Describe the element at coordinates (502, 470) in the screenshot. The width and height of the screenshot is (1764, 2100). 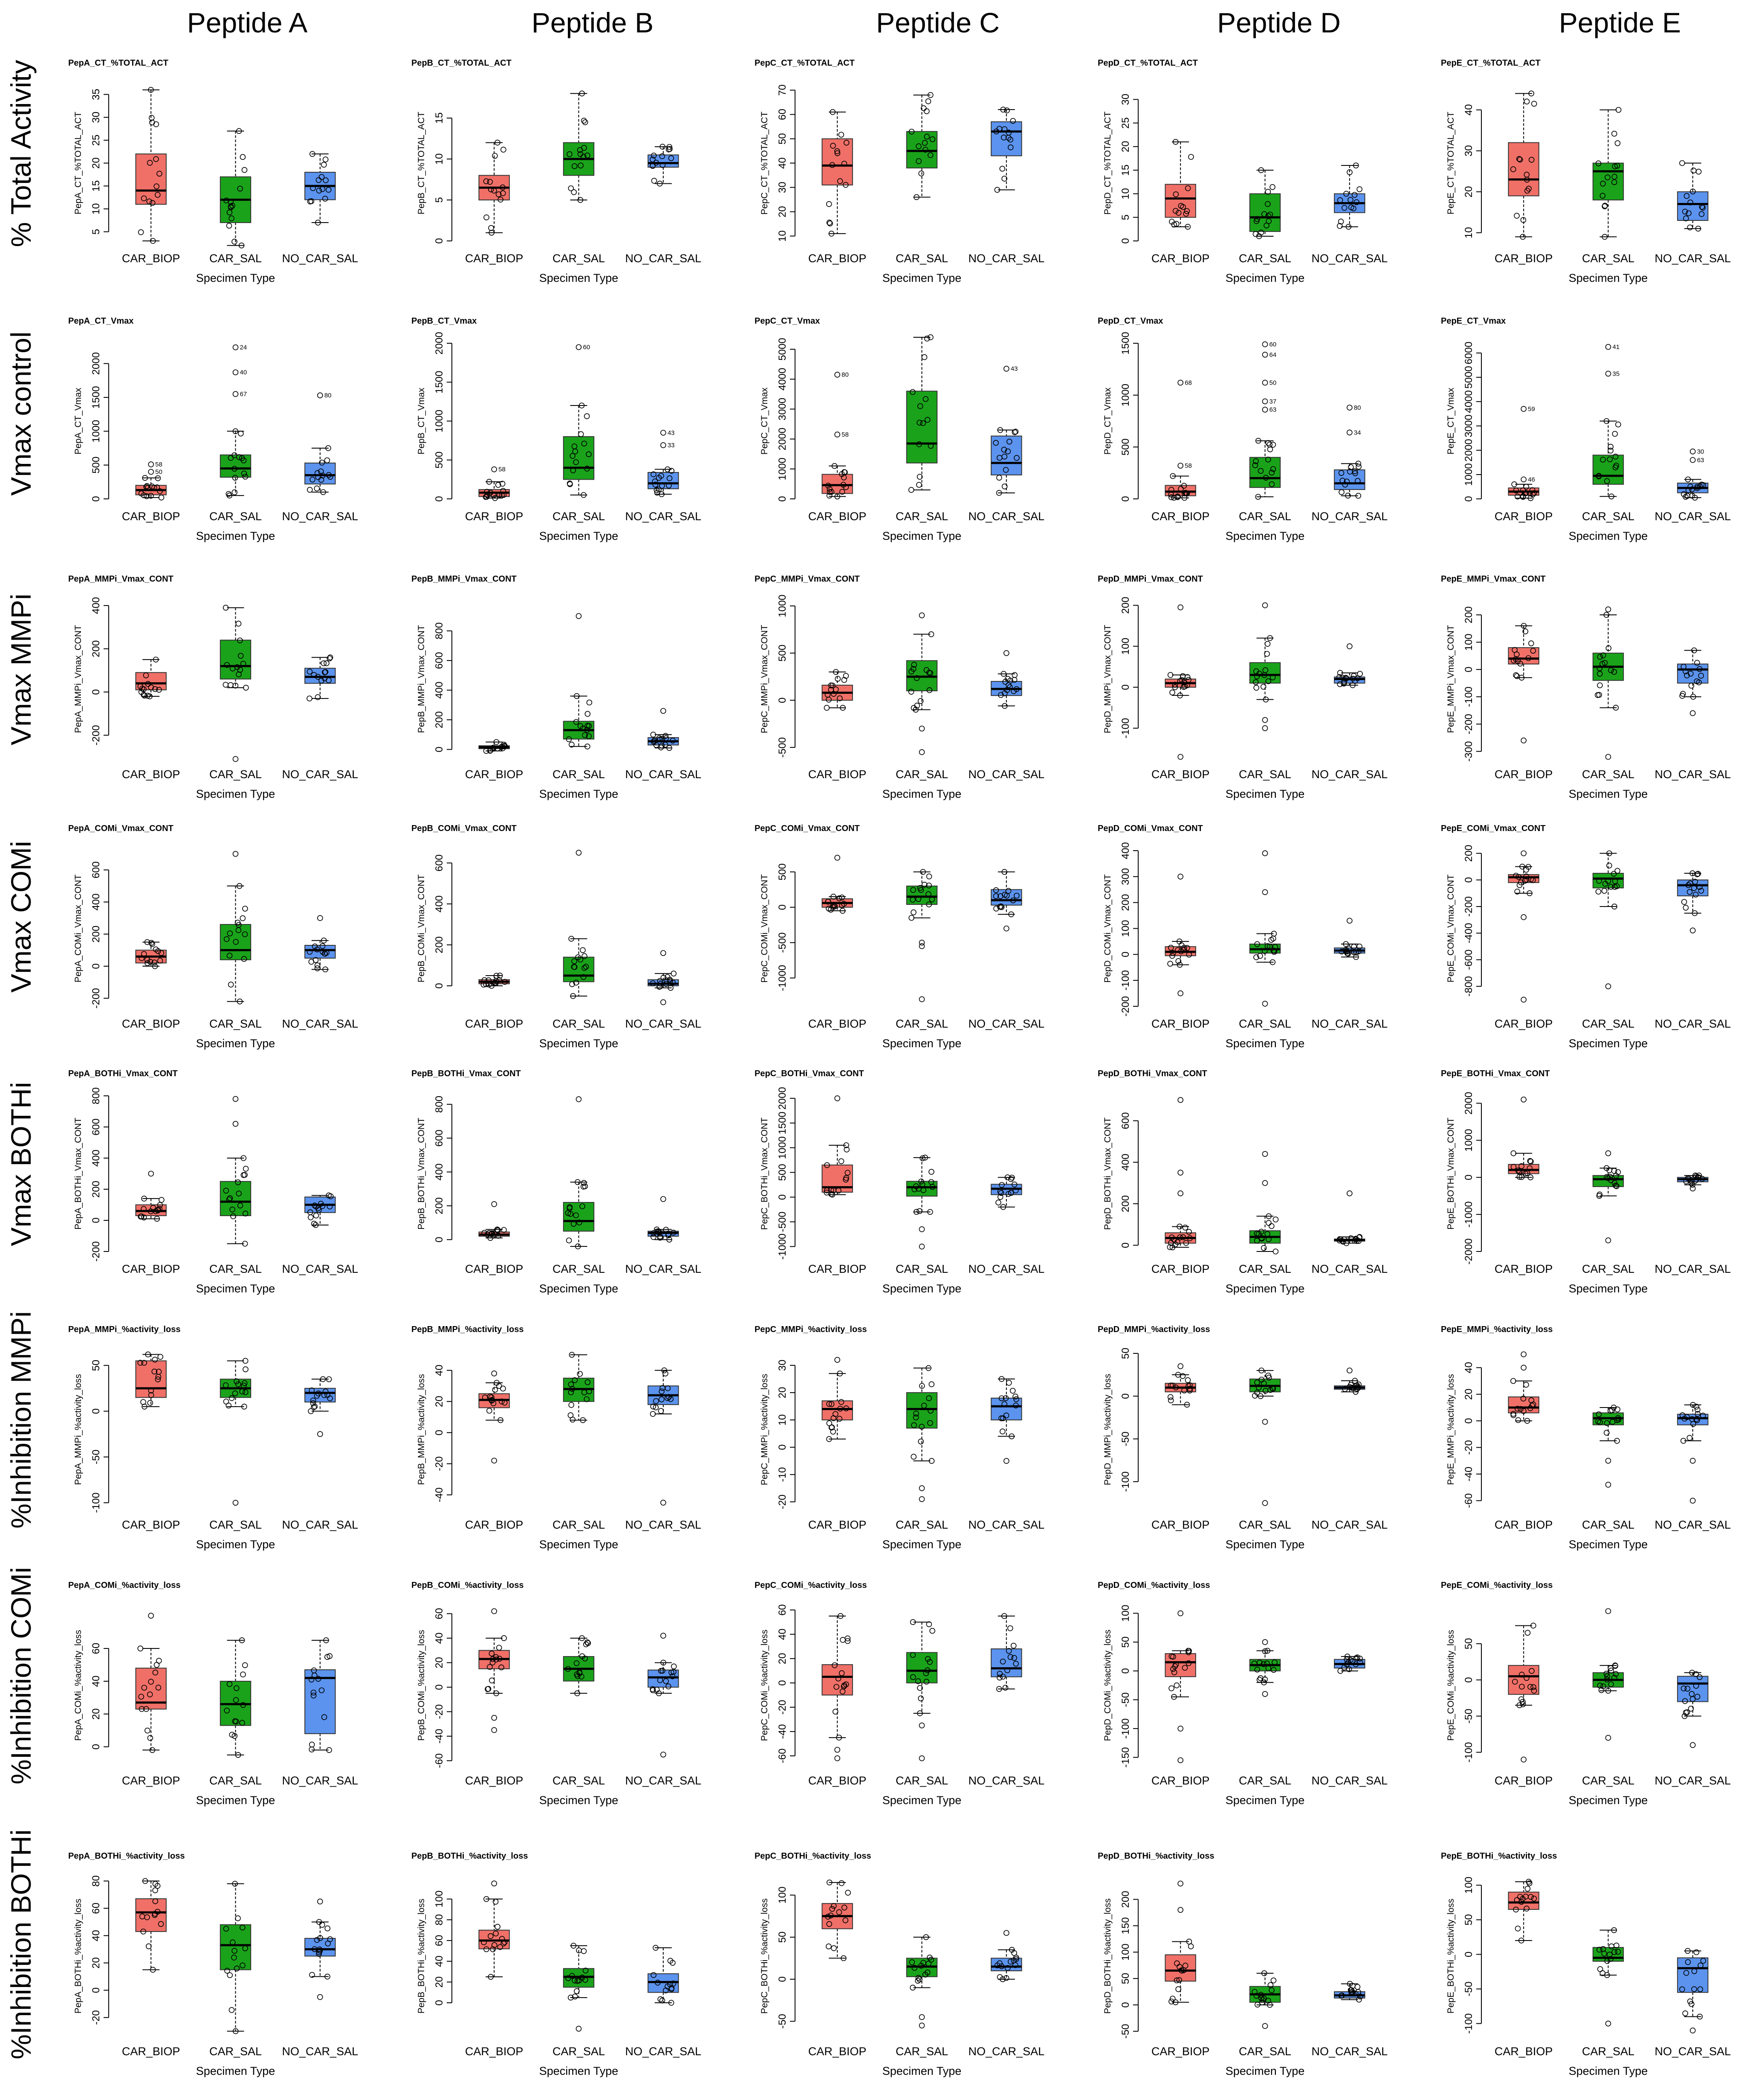
I see `outlier-label: 58` at that location.